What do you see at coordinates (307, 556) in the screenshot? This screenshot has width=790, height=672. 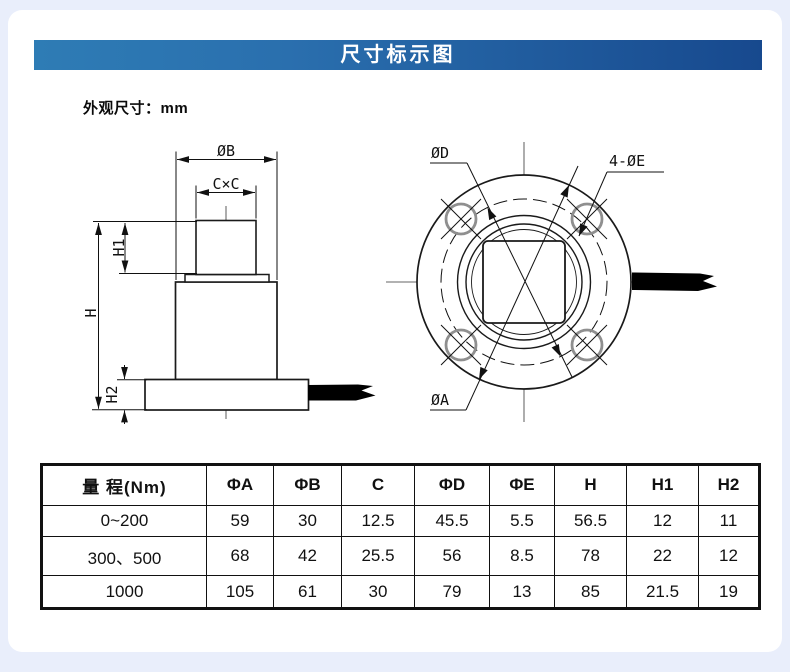 I see `cell: 42` at bounding box center [307, 556].